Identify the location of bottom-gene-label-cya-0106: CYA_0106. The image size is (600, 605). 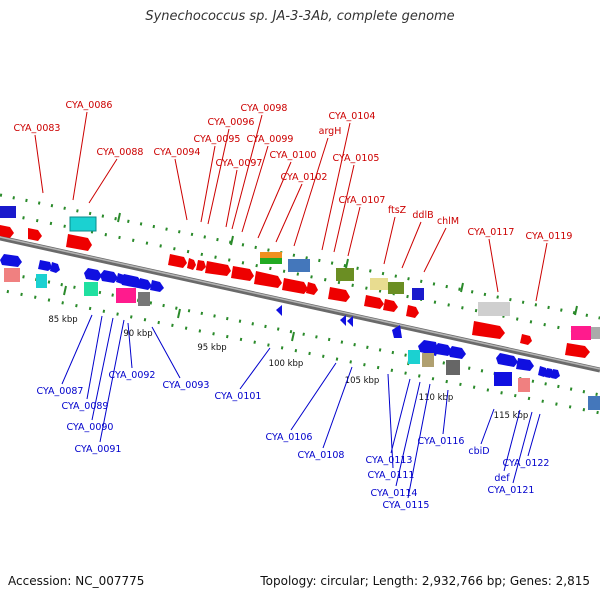
(289, 437).